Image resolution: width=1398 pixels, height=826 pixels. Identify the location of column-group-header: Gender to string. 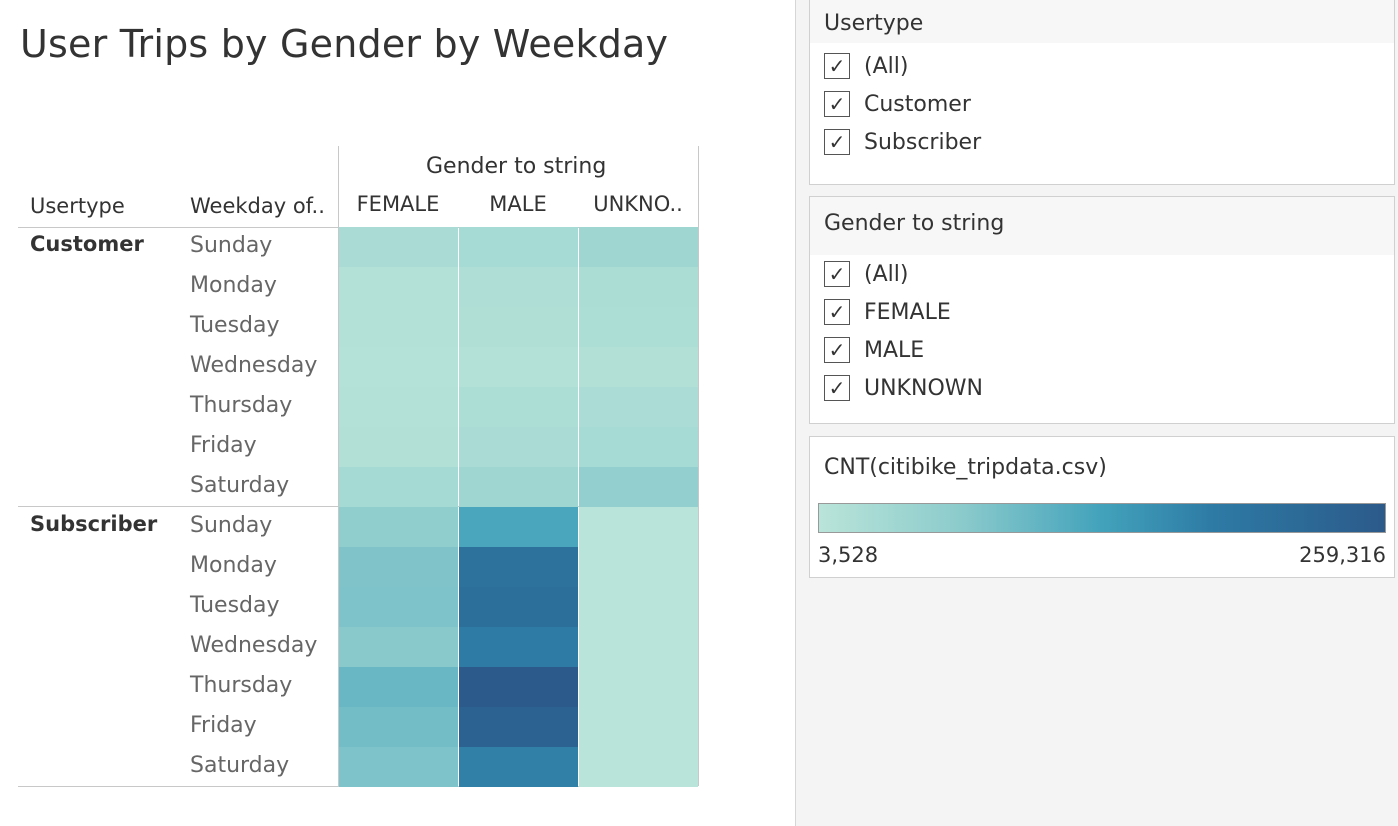
(516, 166).